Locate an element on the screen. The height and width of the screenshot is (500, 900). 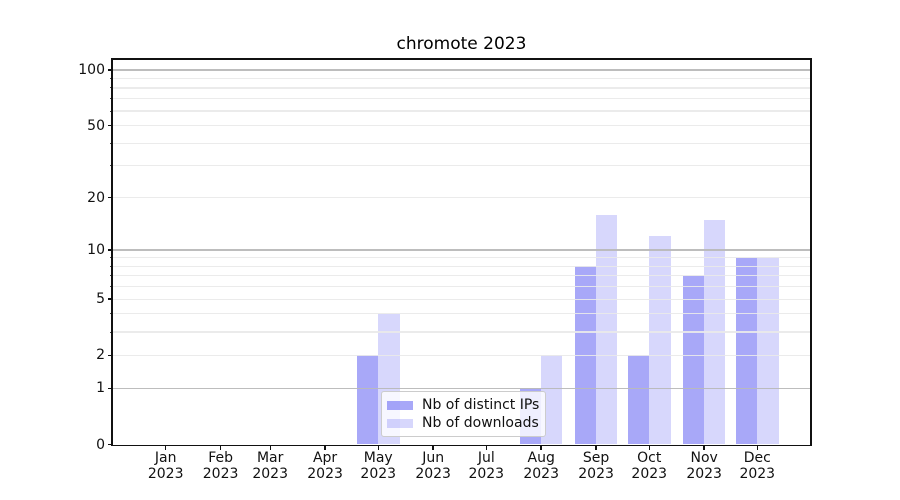
x-tick-month: Dec is located at coordinates (757, 458).